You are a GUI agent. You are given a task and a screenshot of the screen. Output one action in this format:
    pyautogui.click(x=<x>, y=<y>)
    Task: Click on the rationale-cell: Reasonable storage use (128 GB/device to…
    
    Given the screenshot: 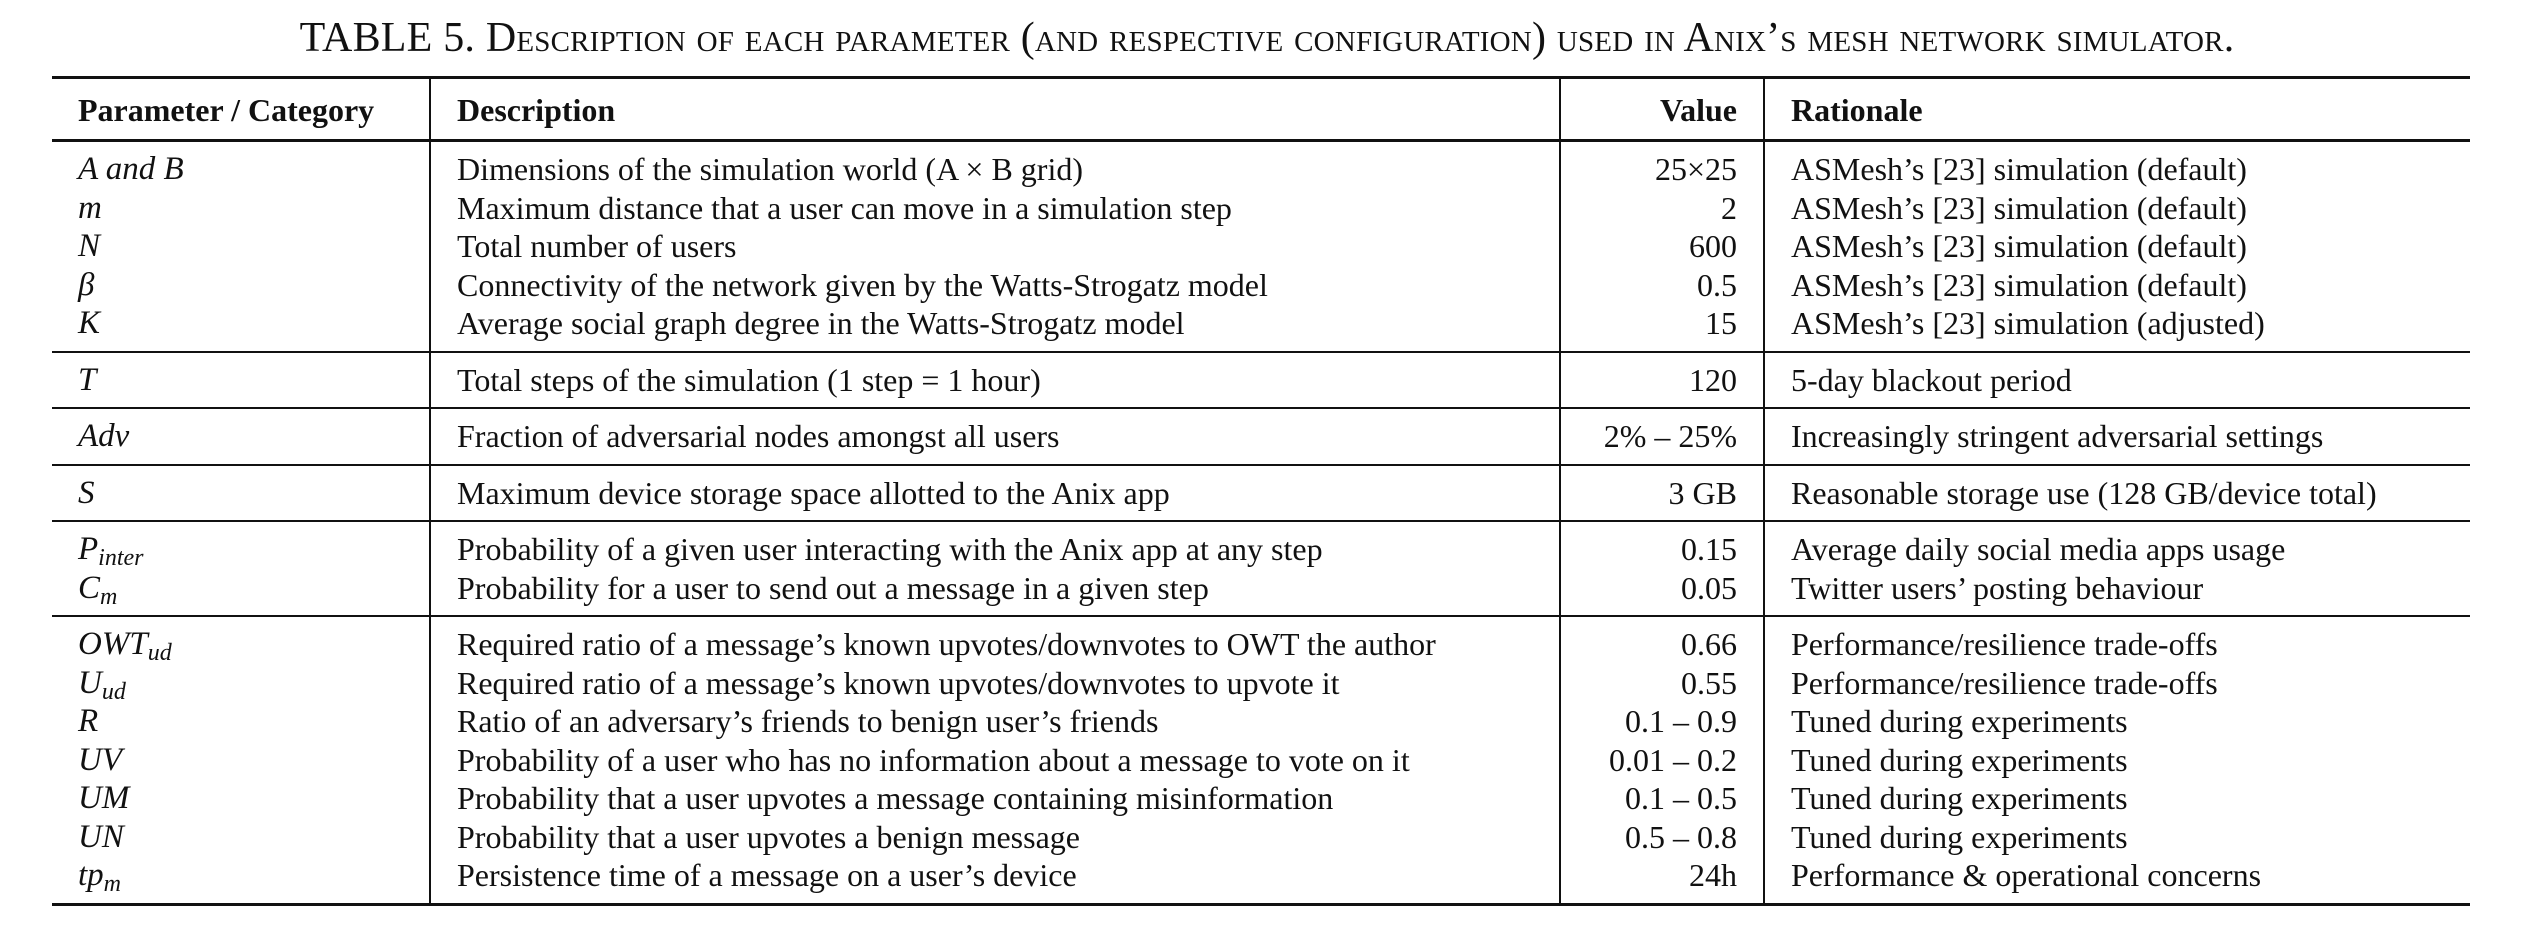 What is the action you would take?
    pyautogui.click(x=2116, y=492)
    